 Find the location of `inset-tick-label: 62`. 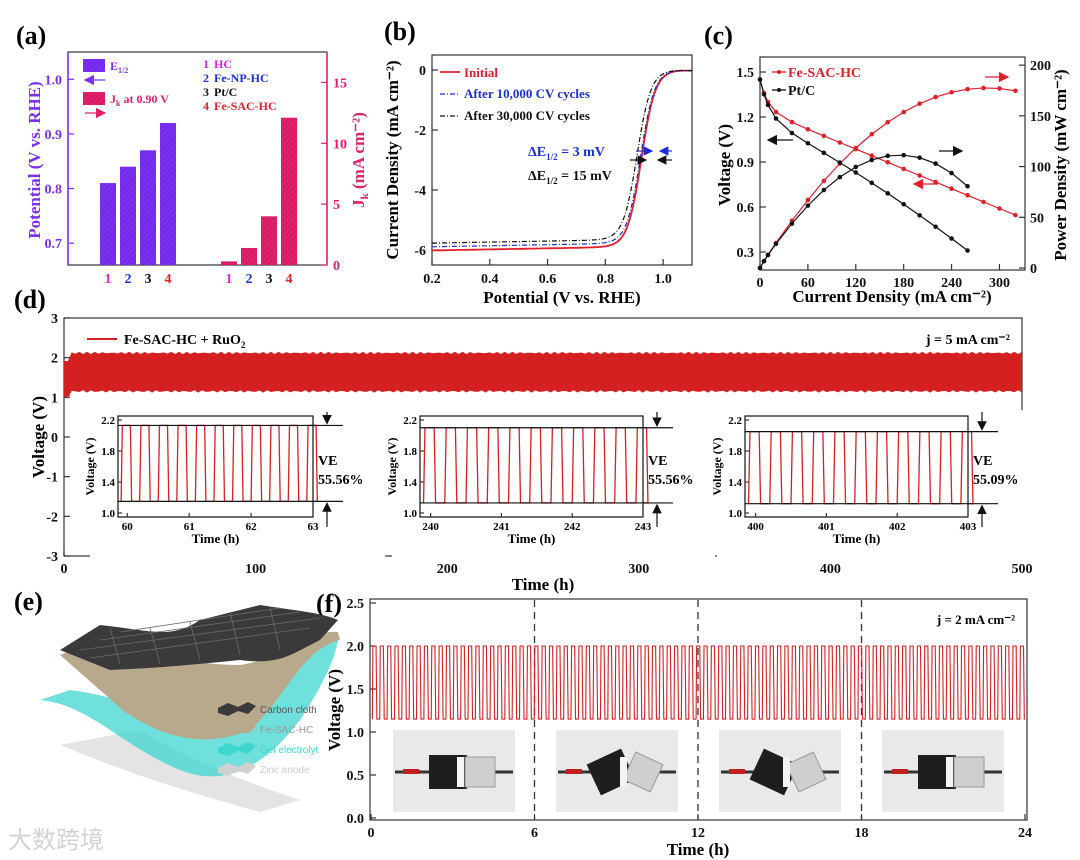

inset-tick-label: 62 is located at coordinates (252, 527).